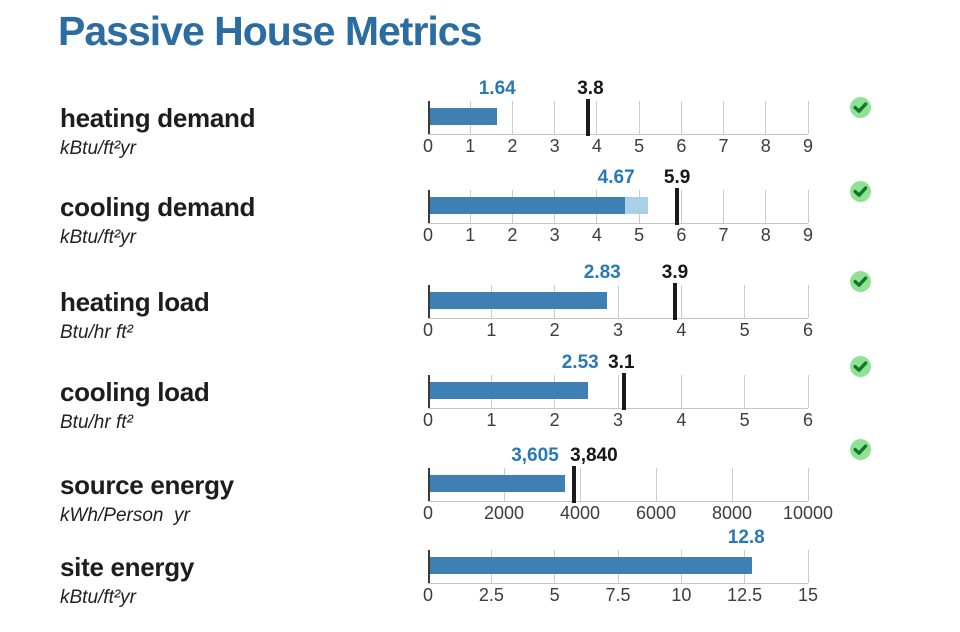 The width and height of the screenshot is (960, 632). I want to click on value-label: 12.8, so click(746, 537).